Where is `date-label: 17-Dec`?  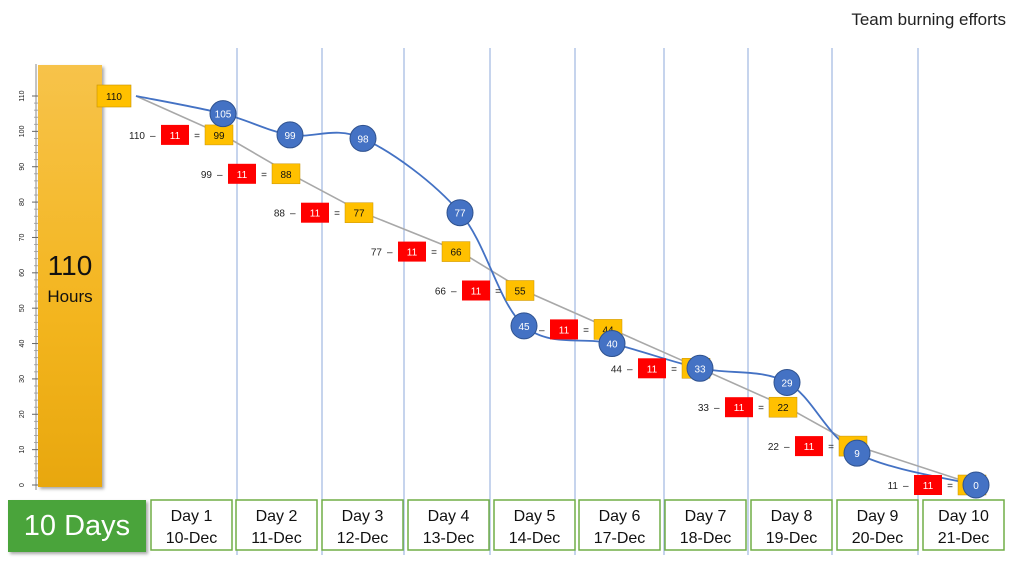 date-label: 17-Dec is located at coordinates (620, 538).